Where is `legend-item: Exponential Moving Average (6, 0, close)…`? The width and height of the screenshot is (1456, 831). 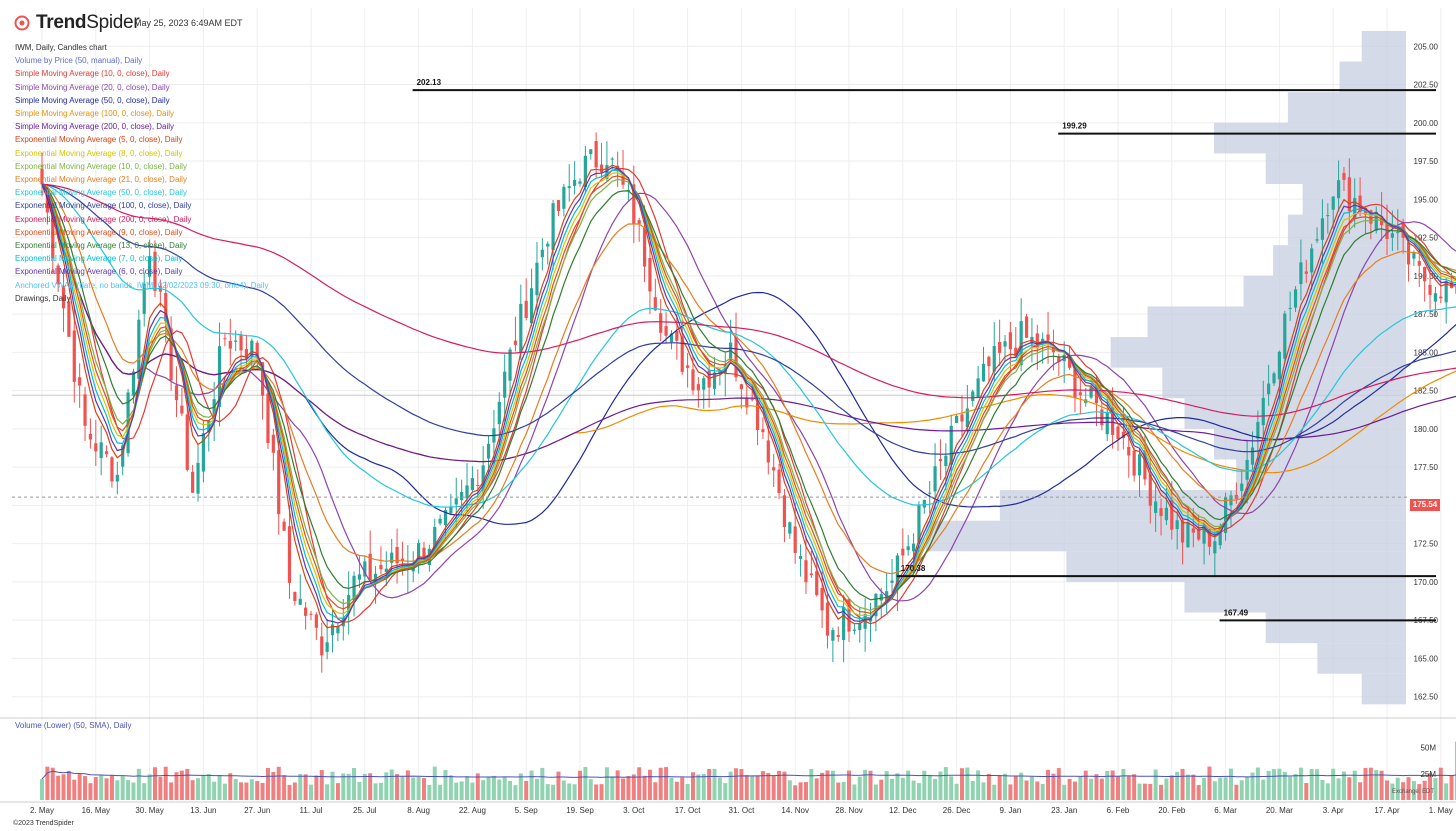 legend-item: Exponential Moving Average (6, 0, close)… is located at coordinates (99, 272).